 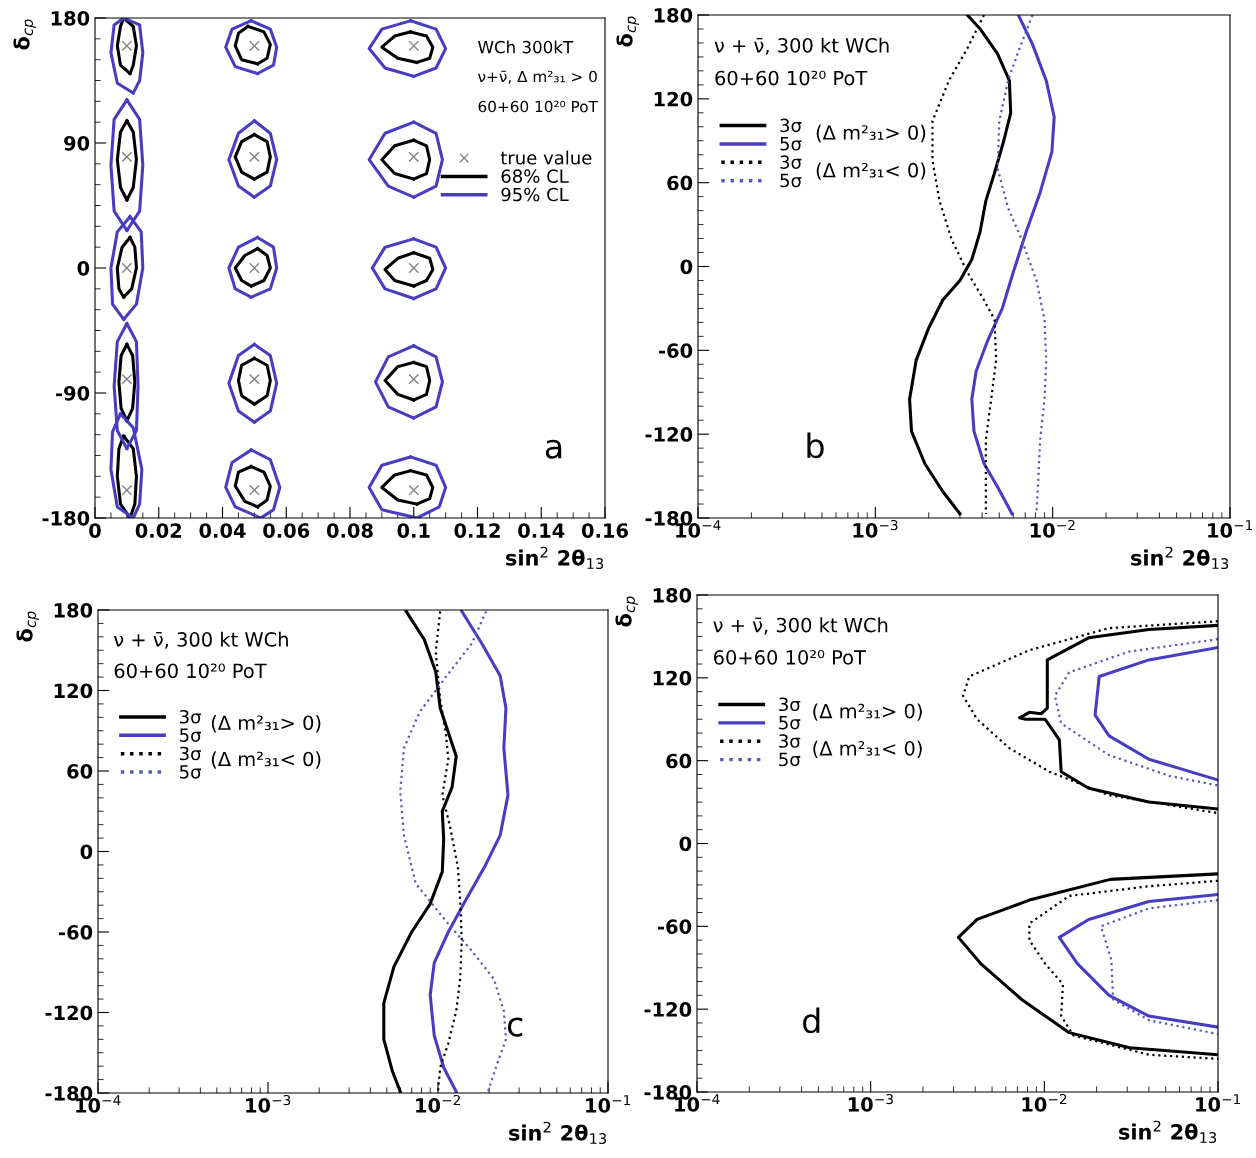 What do you see at coordinates (66, 518) in the screenshot?
I see `y-tick-label: -180` at bounding box center [66, 518].